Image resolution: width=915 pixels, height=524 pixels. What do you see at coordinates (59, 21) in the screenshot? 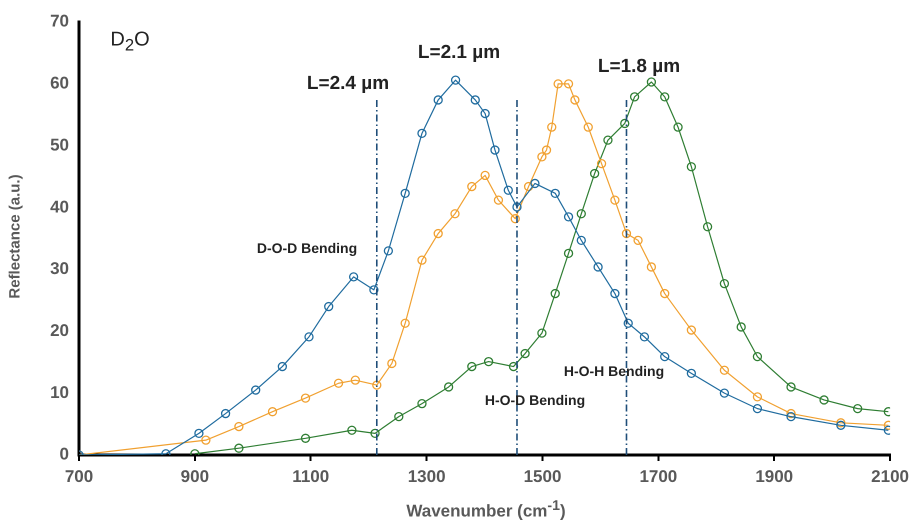
I see `y-tick-label: 70` at bounding box center [59, 21].